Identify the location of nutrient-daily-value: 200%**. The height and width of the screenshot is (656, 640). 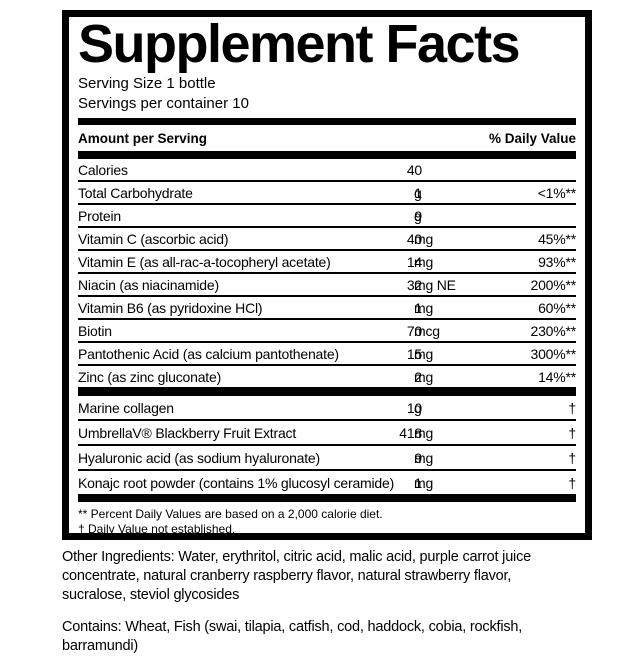
(553, 284).